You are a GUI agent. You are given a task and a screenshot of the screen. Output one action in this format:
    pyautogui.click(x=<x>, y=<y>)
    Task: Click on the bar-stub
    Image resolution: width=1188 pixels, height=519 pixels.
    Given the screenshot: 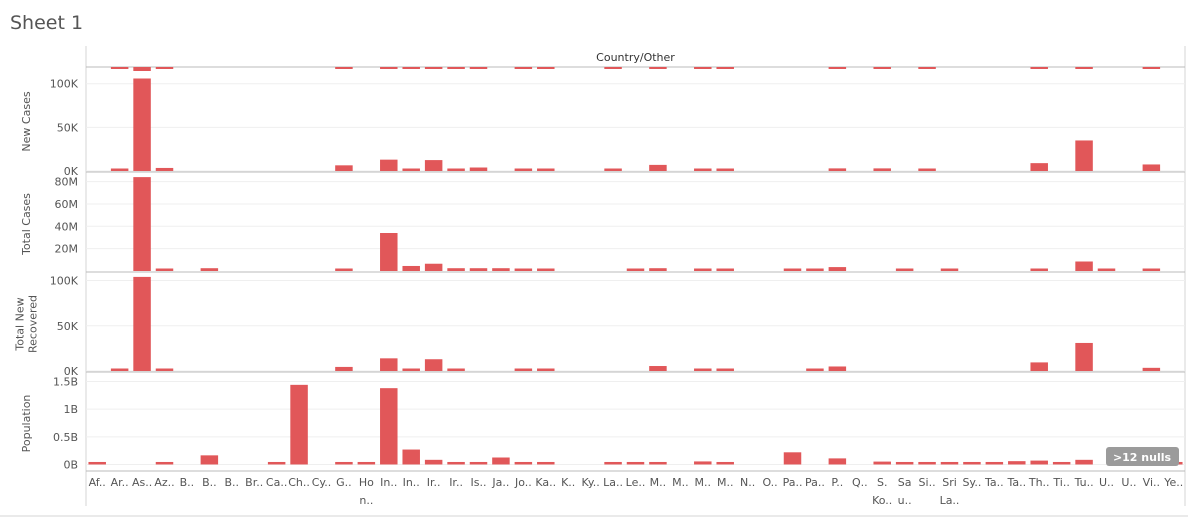 What is the action you would take?
    pyautogui.click(x=927, y=68)
    